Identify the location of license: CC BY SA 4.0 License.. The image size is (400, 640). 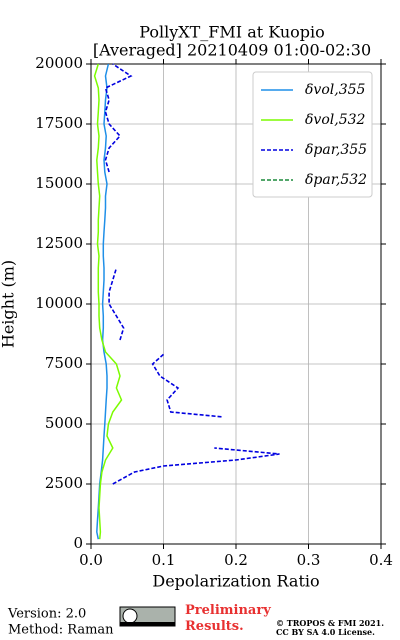
(325, 632).